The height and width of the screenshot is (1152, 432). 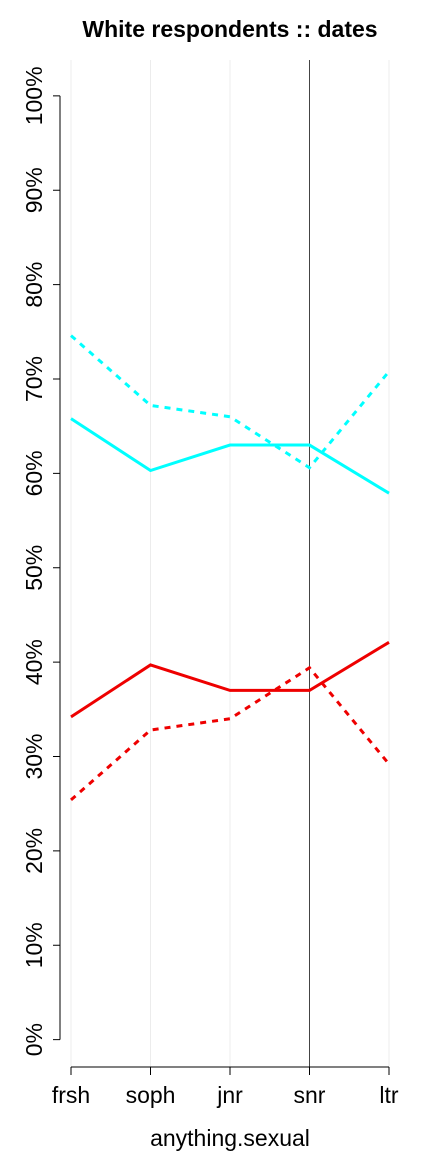 What do you see at coordinates (34, 568) in the screenshot?
I see `y-tick-label: 50%` at bounding box center [34, 568].